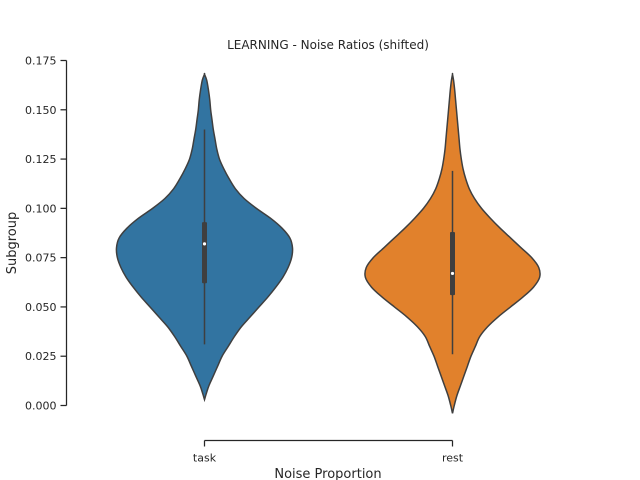 The width and height of the screenshot is (640, 480). I want to click on y-tick-label: 0.050, so click(41, 307).